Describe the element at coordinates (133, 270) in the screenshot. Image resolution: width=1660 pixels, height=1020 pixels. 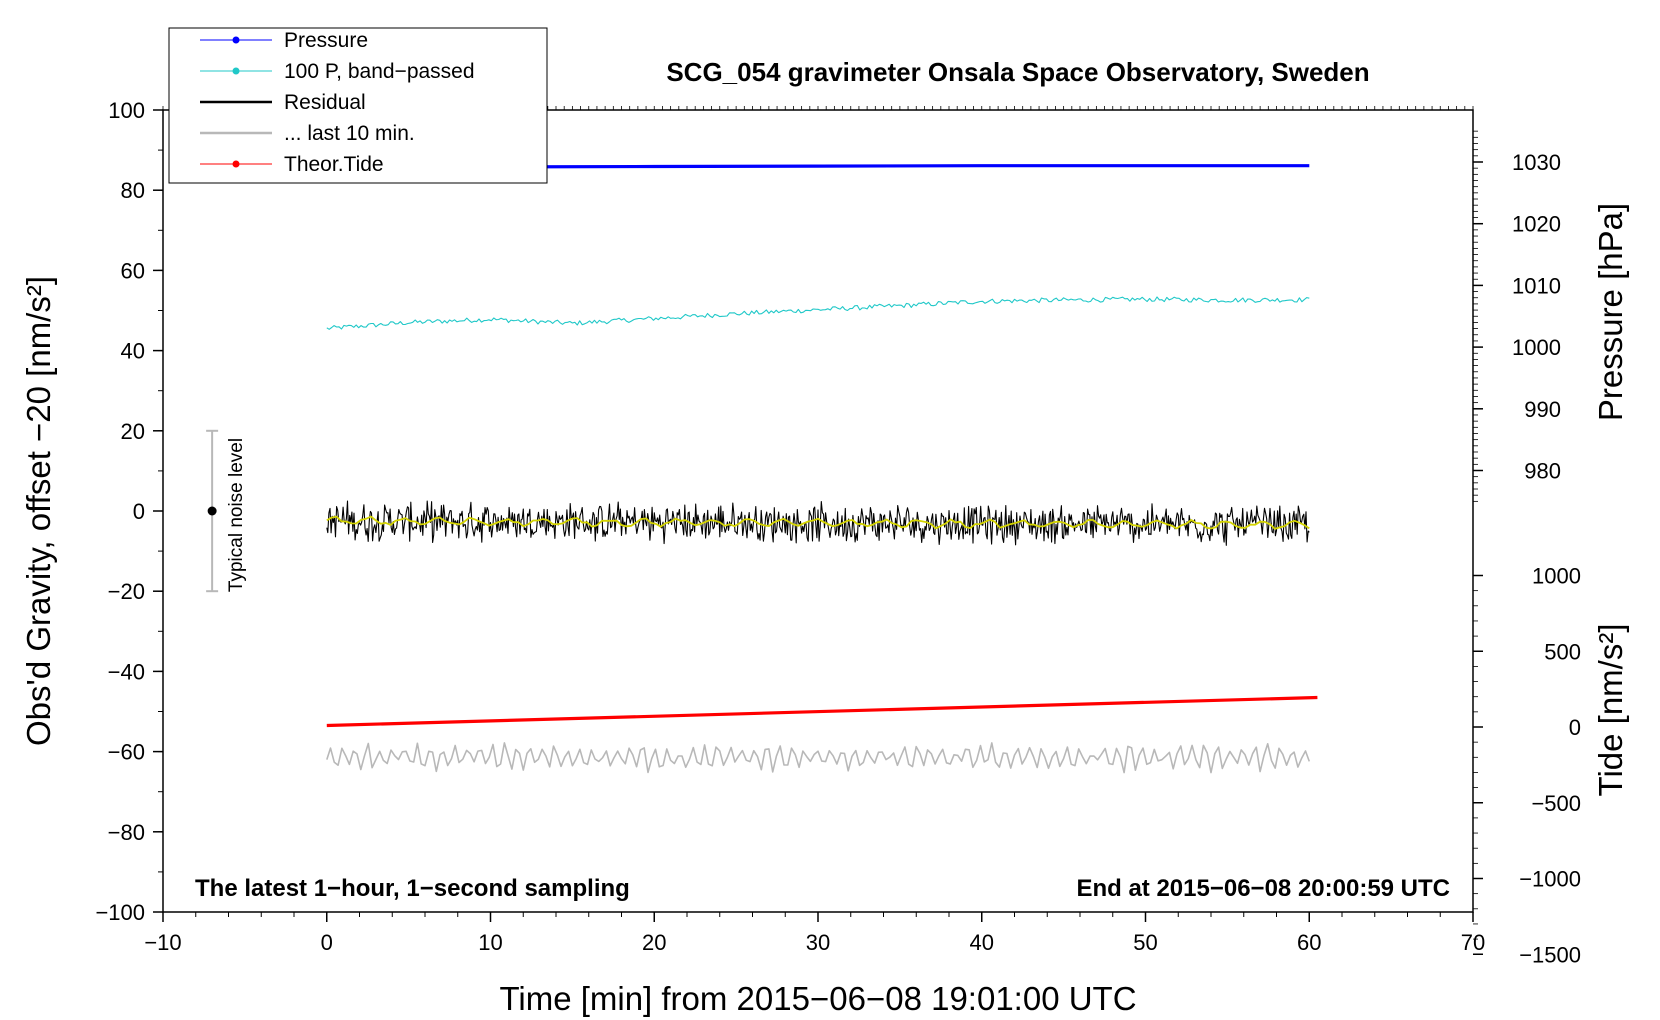
I see `y-tick-label: 60` at that location.